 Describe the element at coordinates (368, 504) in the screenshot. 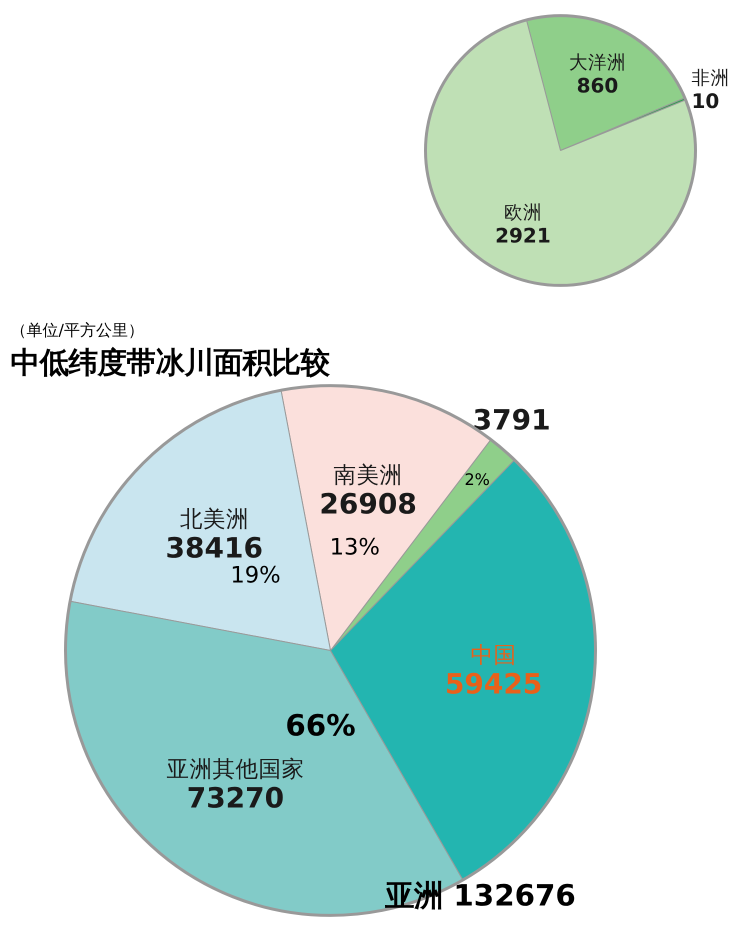

I see `data-label: 26908` at that location.